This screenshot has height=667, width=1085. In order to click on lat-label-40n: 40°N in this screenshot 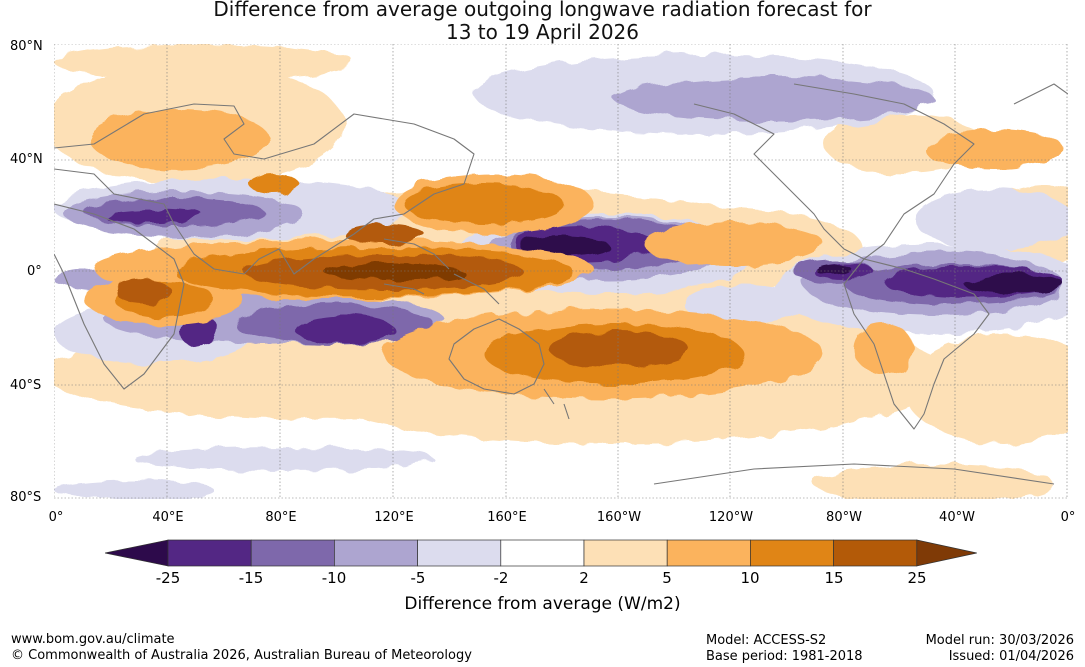, I will do `click(26, 159)`.